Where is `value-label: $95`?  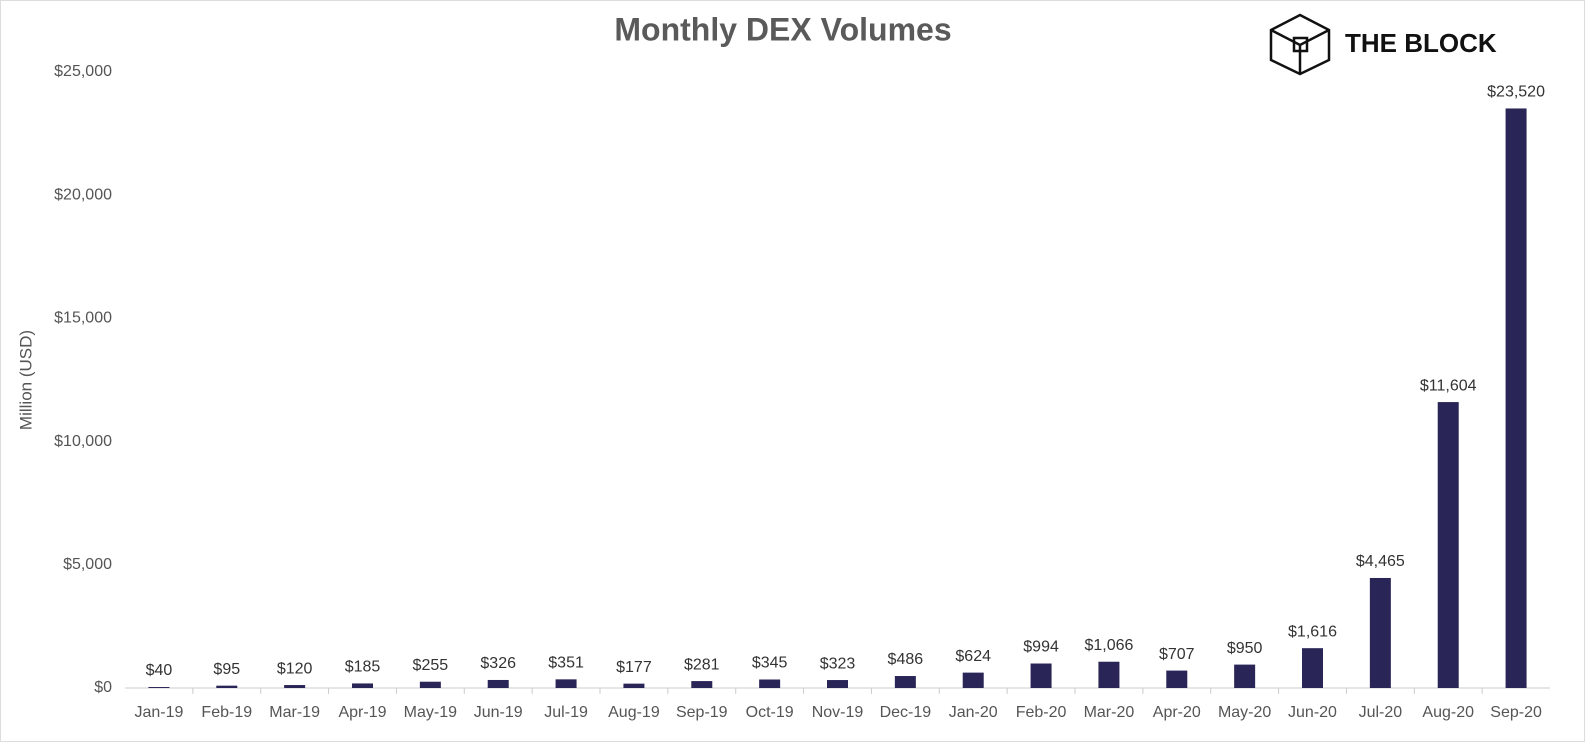
value-label: $95 is located at coordinates (226, 669).